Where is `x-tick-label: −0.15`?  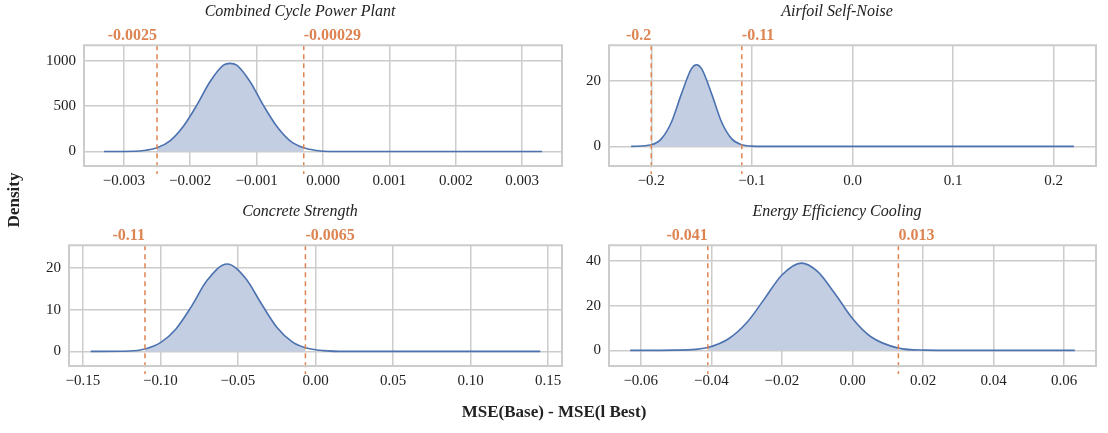 x-tick-label: −0.15 is located at coordinates (83, 379).